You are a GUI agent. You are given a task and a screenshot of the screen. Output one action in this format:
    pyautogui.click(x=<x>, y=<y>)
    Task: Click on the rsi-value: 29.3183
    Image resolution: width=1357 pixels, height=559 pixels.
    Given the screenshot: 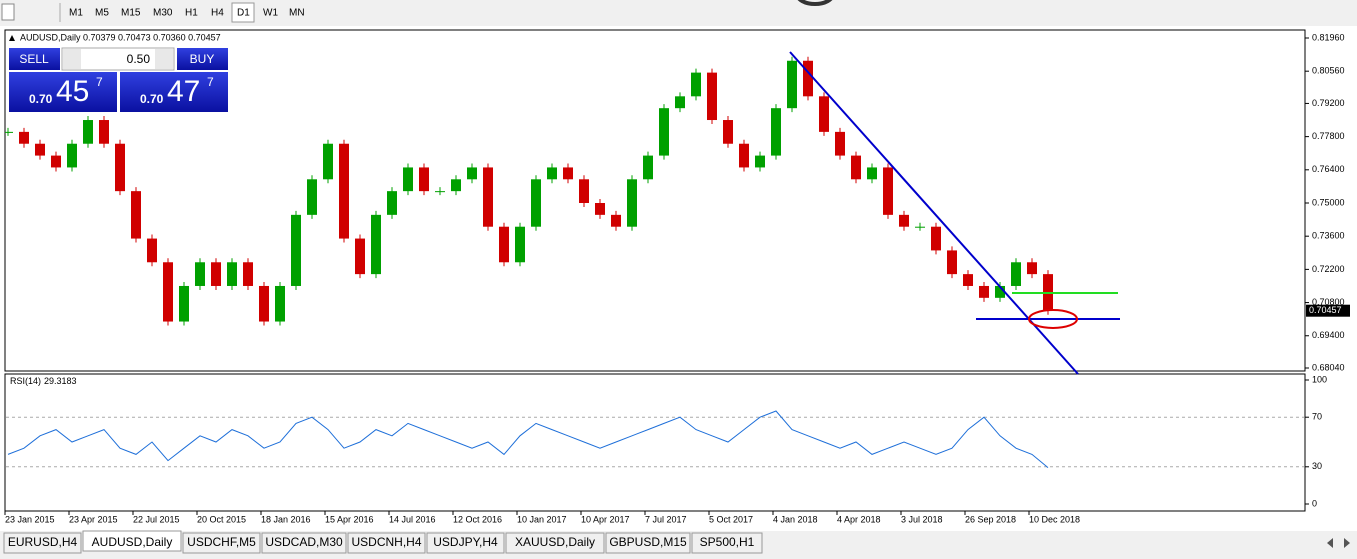 What is the action you would take?
    pyautogui.click(x=60, y=381)
    